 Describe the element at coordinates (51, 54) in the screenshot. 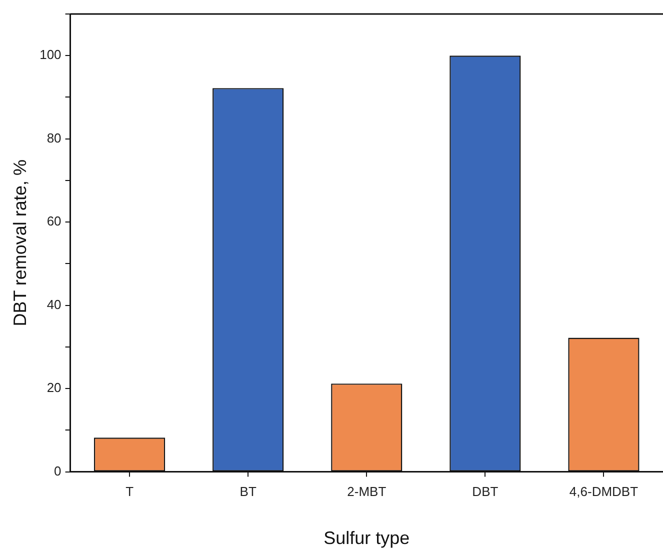

I see `y-tick-label: 100` at that location.